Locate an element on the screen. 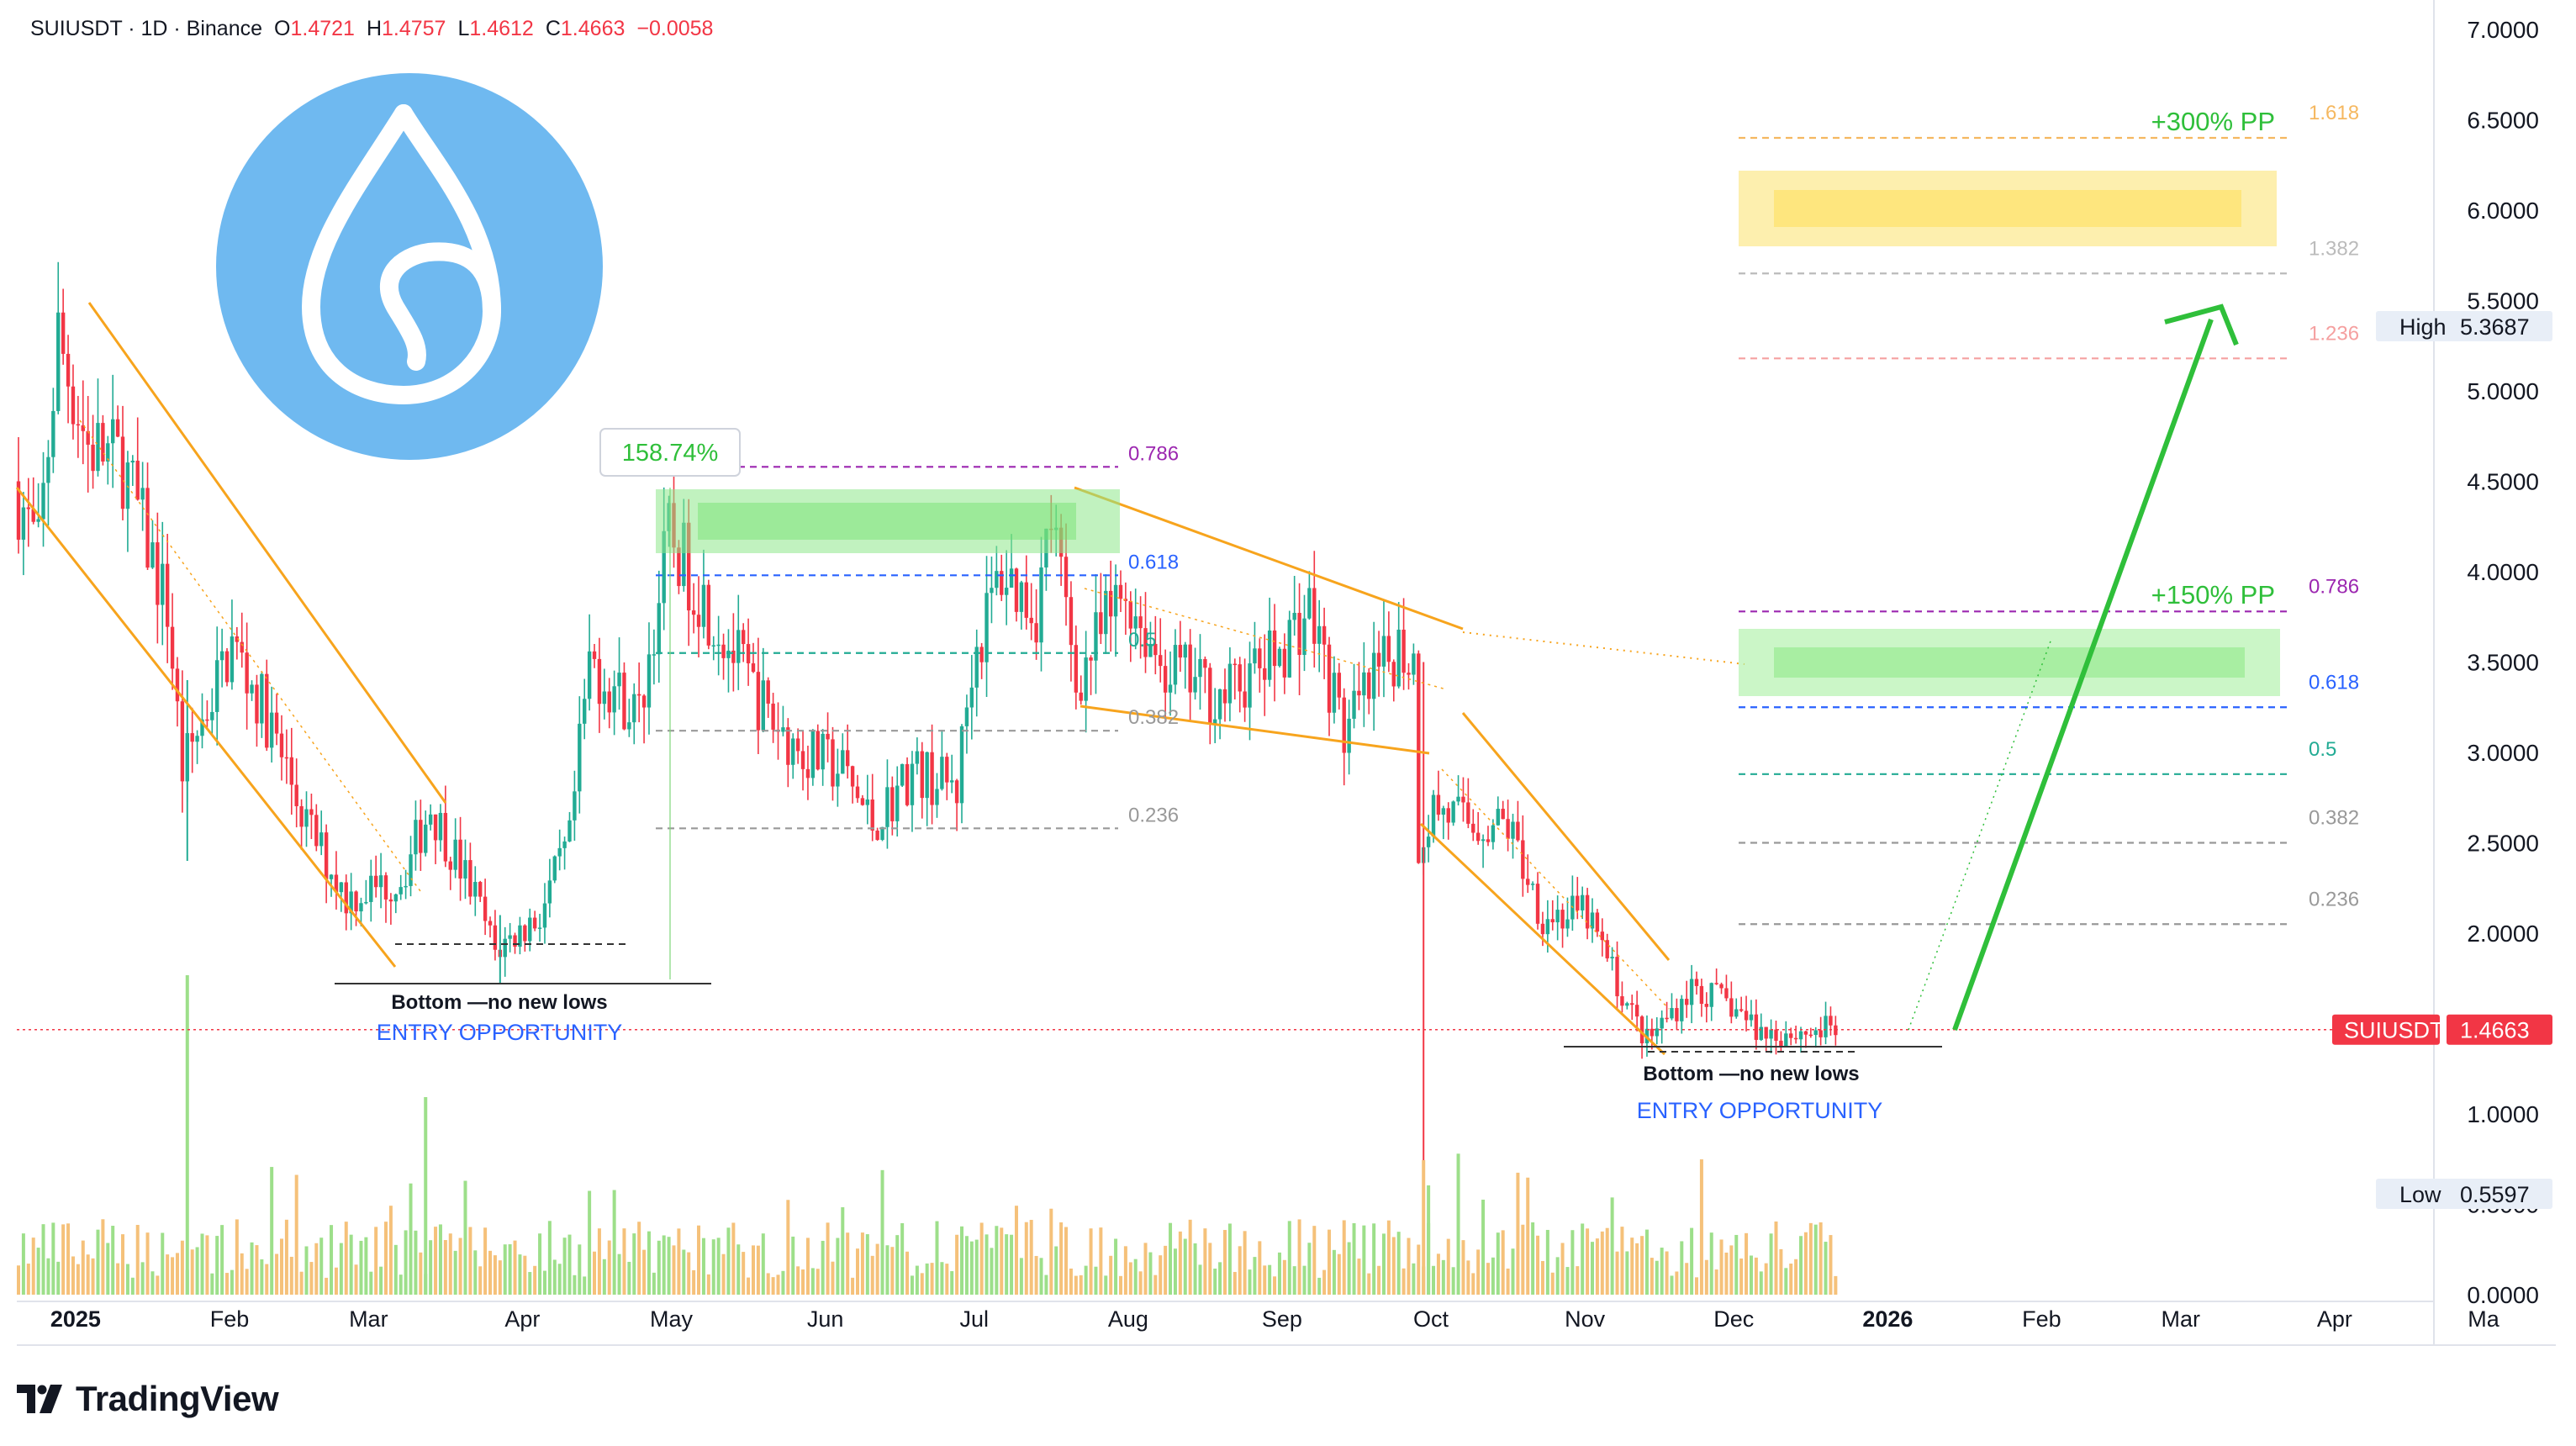 This screenshot has width=2576, height=1446. x-tick-label: Ma is located at coordinates (2483, 1319).